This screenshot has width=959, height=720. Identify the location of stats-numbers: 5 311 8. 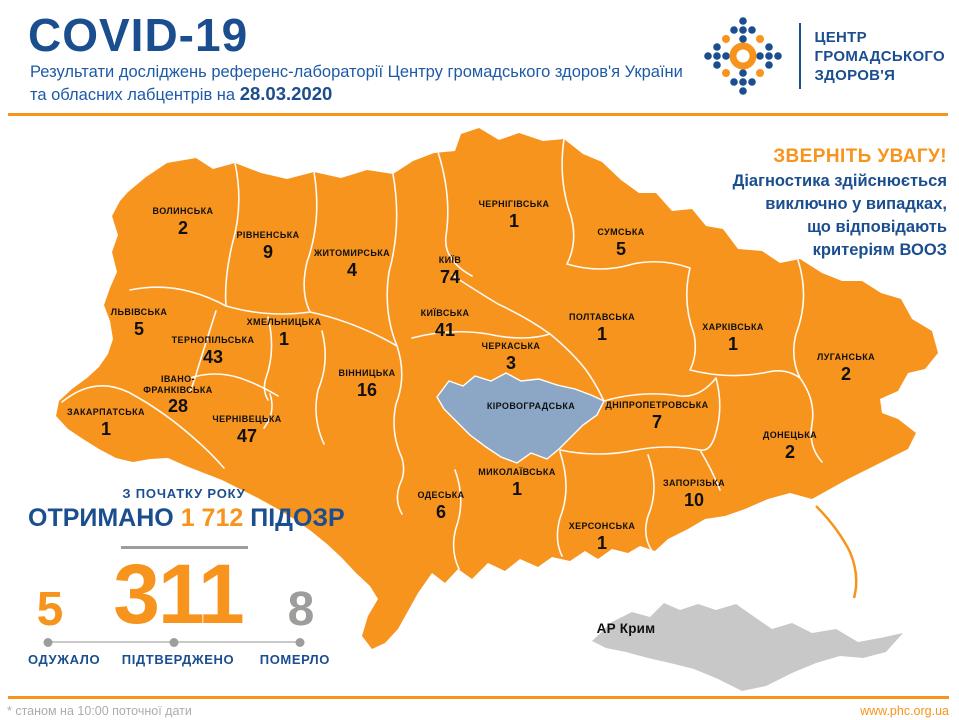
(184, 593).